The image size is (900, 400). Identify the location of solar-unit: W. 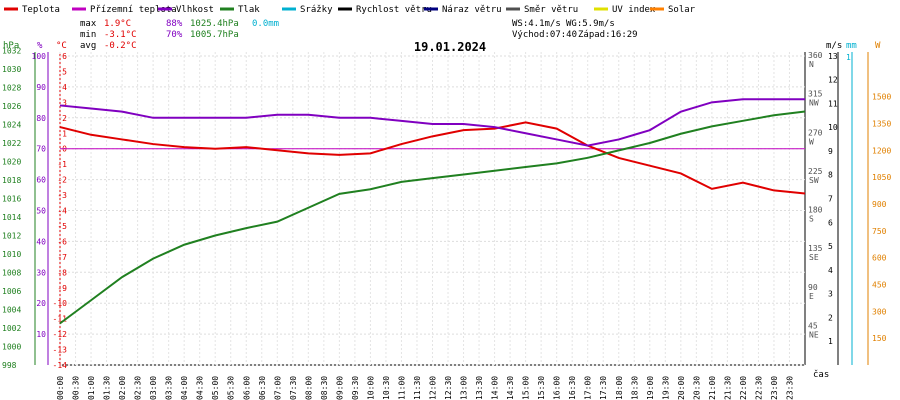
(878, 46).